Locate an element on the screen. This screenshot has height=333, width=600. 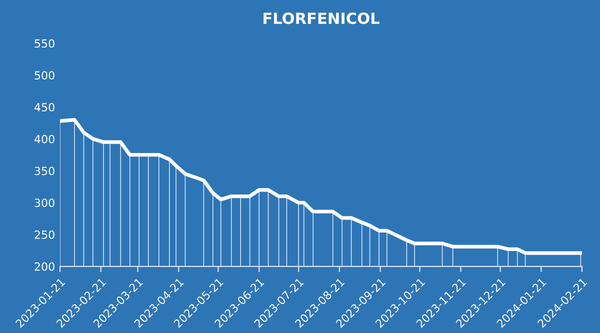
y-tick-label: 500 is located at coordinates (44, 75).